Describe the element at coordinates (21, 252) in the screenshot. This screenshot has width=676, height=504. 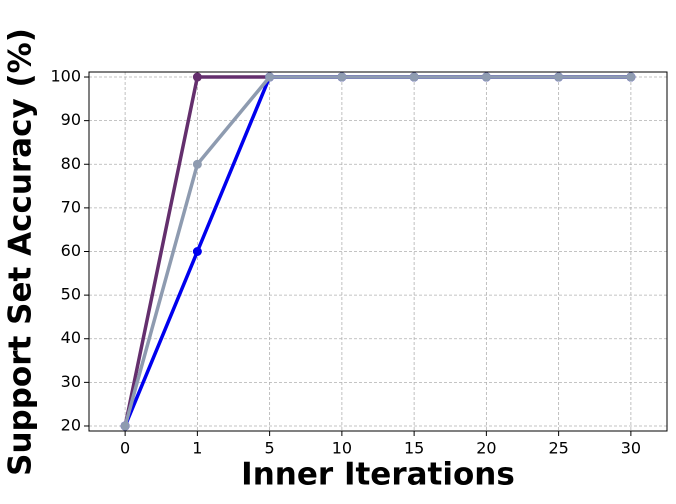
I see `y-axis-label: Support Set Accuracy (%)` at that location.